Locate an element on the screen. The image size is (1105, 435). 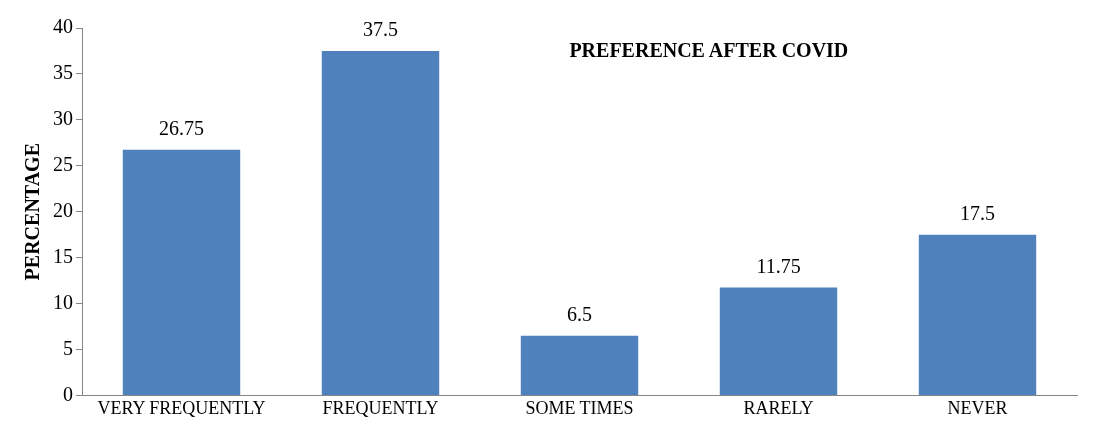
y-tick-label: 35 is located at coordinates (63, 72).